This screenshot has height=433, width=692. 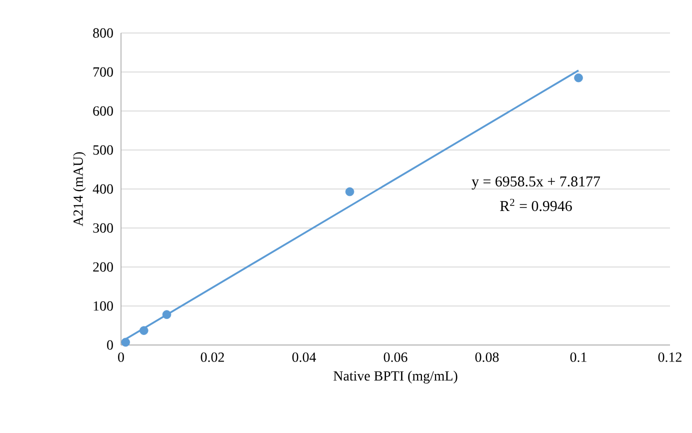 What do you see at coordinates (121, 357) in the screenshot?
I see `x-tick-label: 0` at bounding box center [121, 357].